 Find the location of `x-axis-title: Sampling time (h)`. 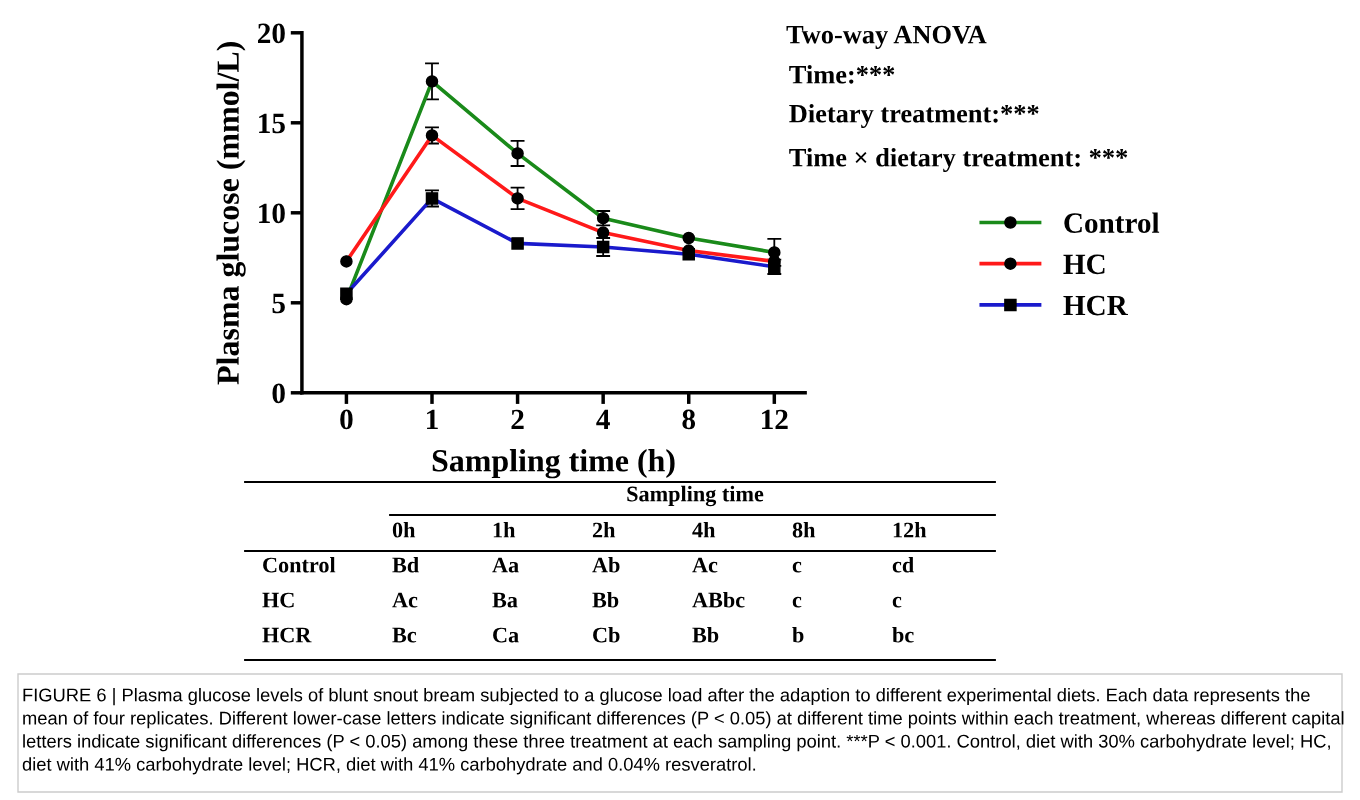

x-axis-title: Sampling time (h) is located at coordinates (553, 464).